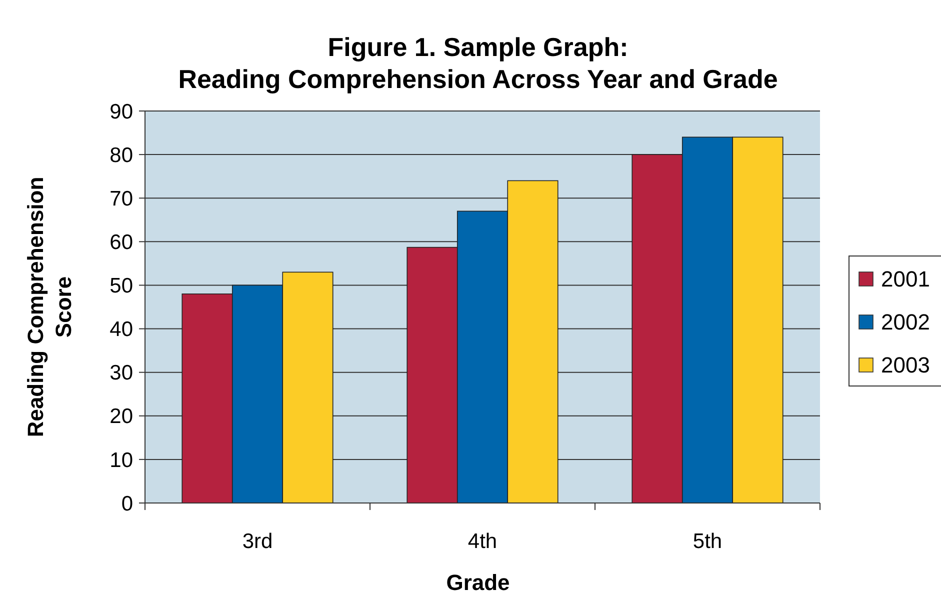  Describe the element at coordinates (478, 79) in the screenshot. I see `chart-subtitle: Reading Comprehension Across Year and Grade` at that location.